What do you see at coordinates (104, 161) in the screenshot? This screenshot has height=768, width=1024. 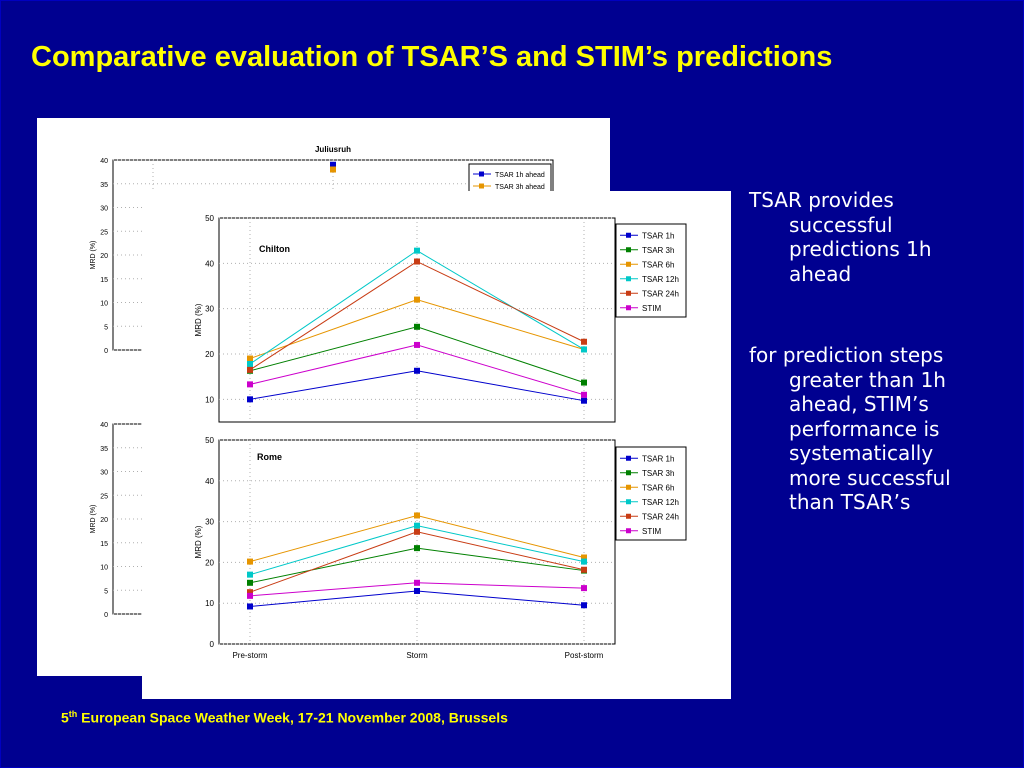 I see `juliusruh-y-tick-label: 40` at bounding box center [104, 161].